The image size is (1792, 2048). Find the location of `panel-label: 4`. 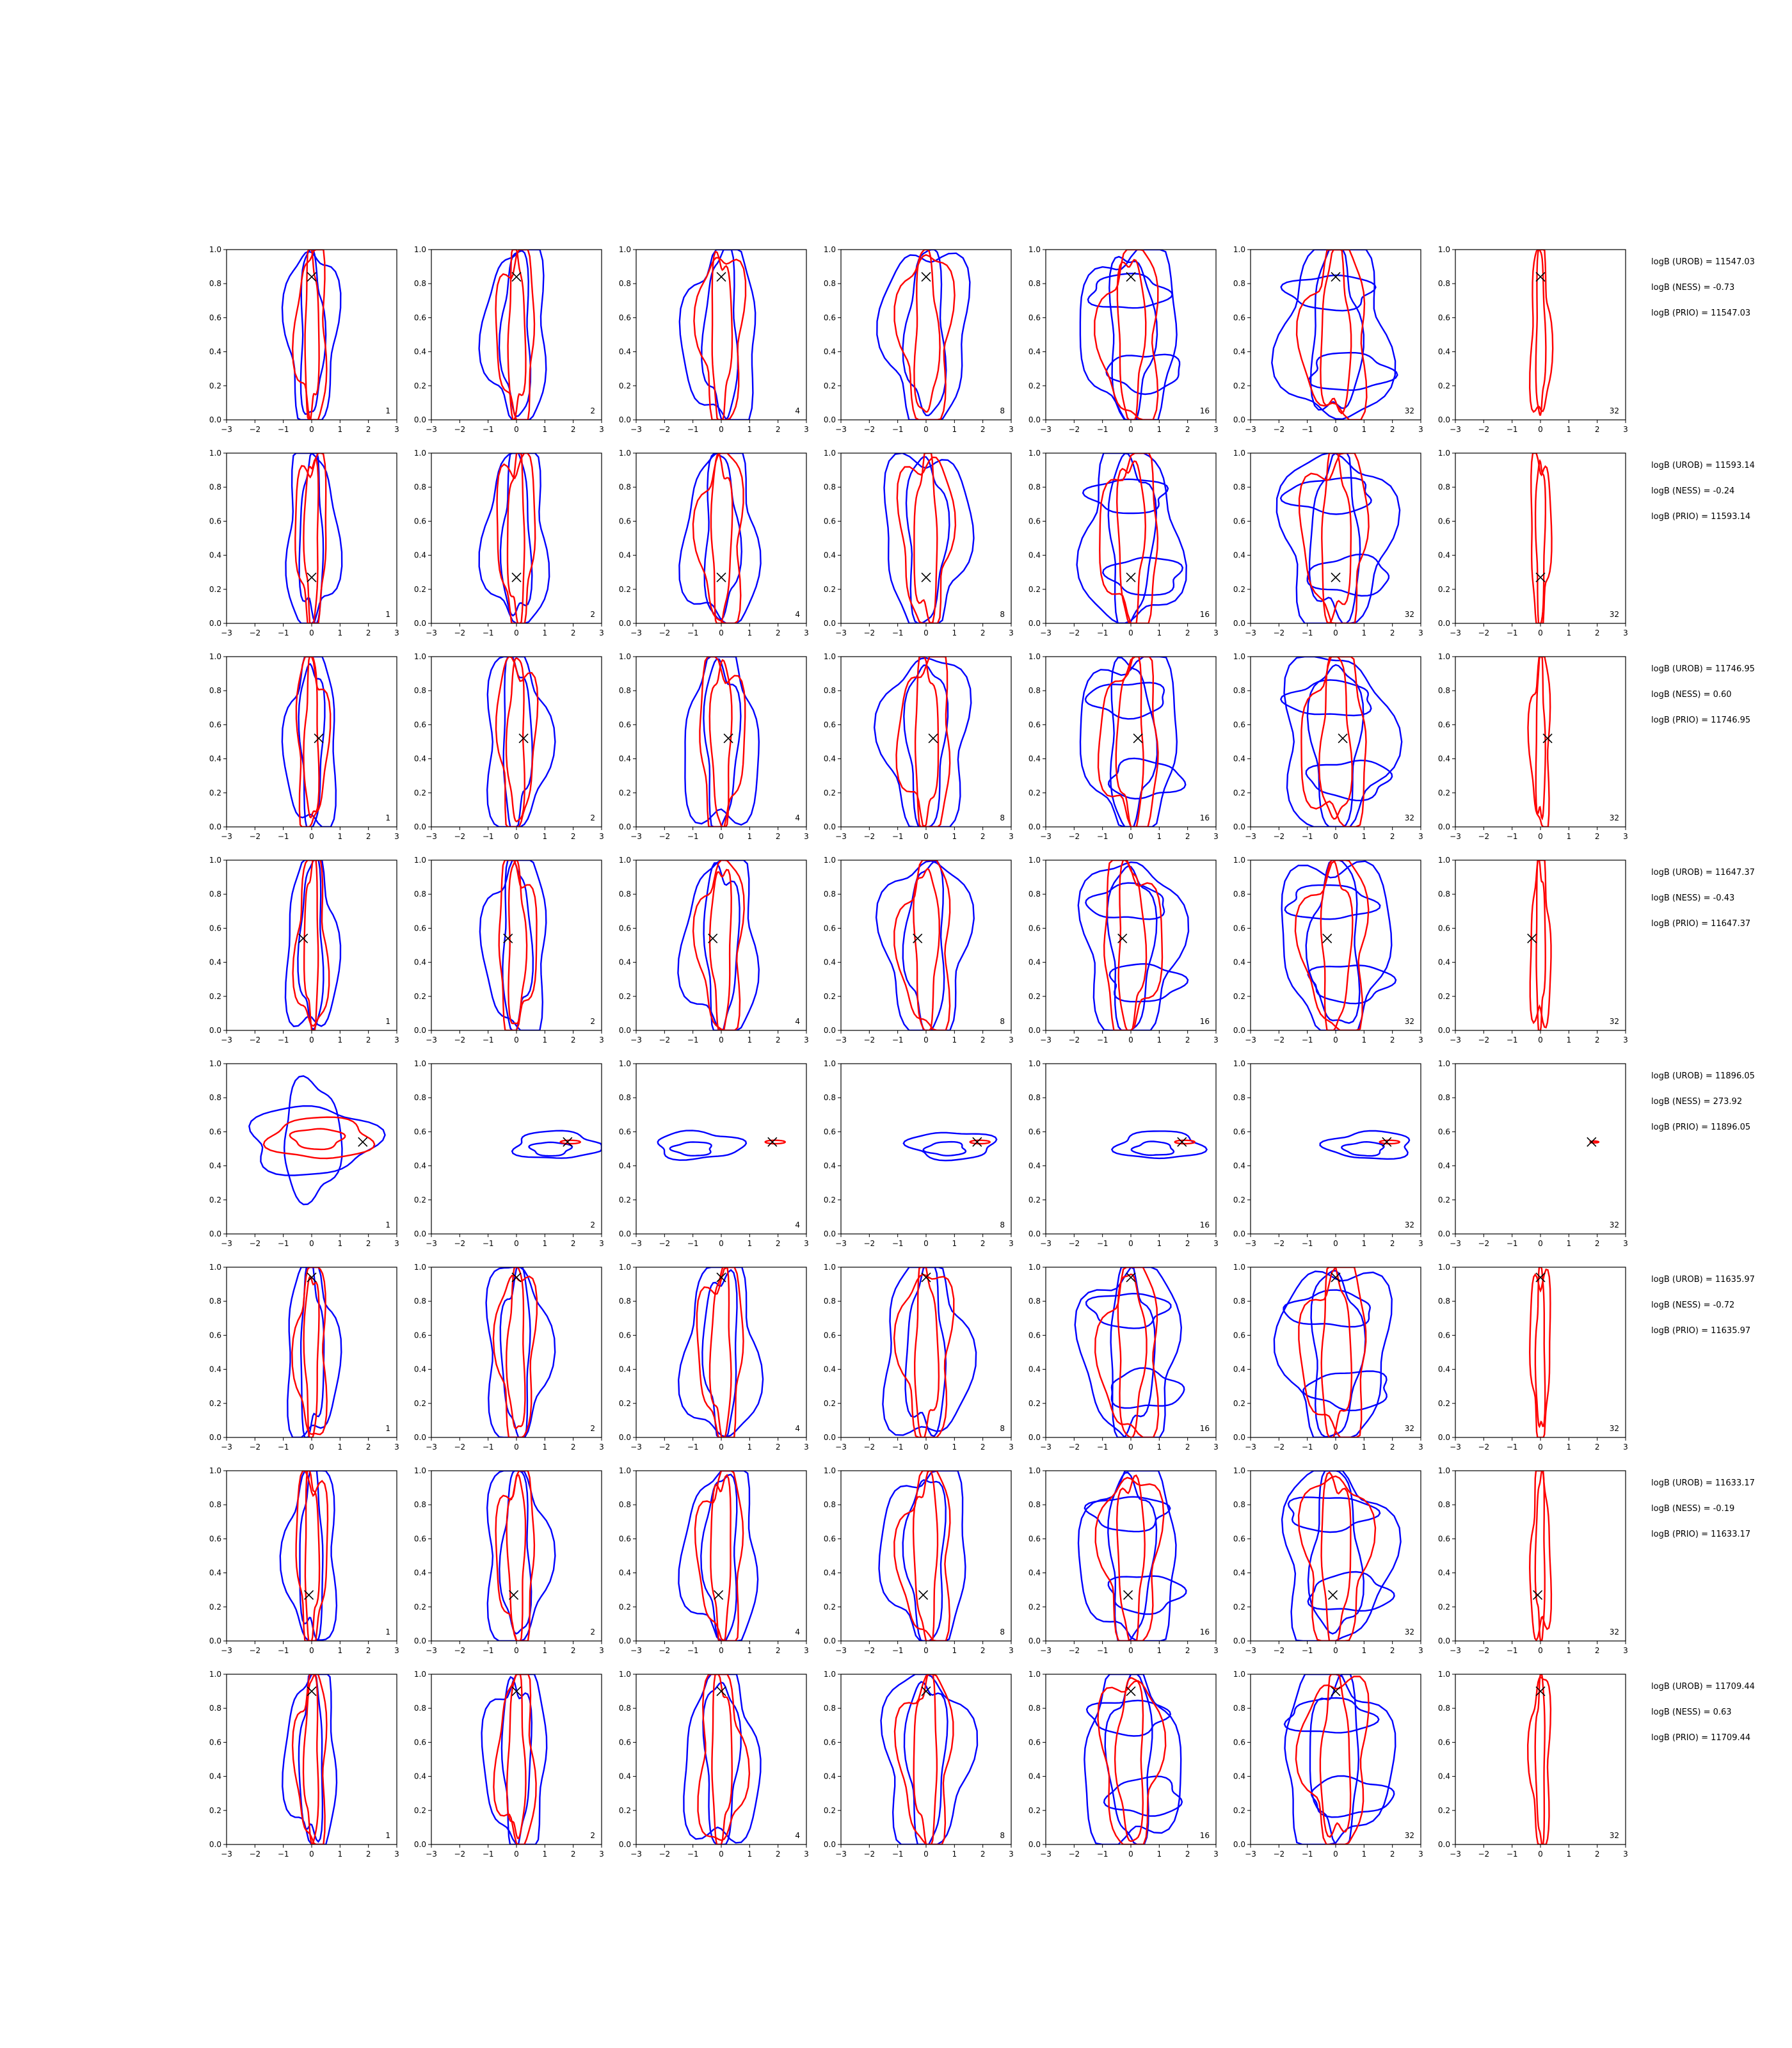

panel-label: 4 is located at coordinates (797, 1224).